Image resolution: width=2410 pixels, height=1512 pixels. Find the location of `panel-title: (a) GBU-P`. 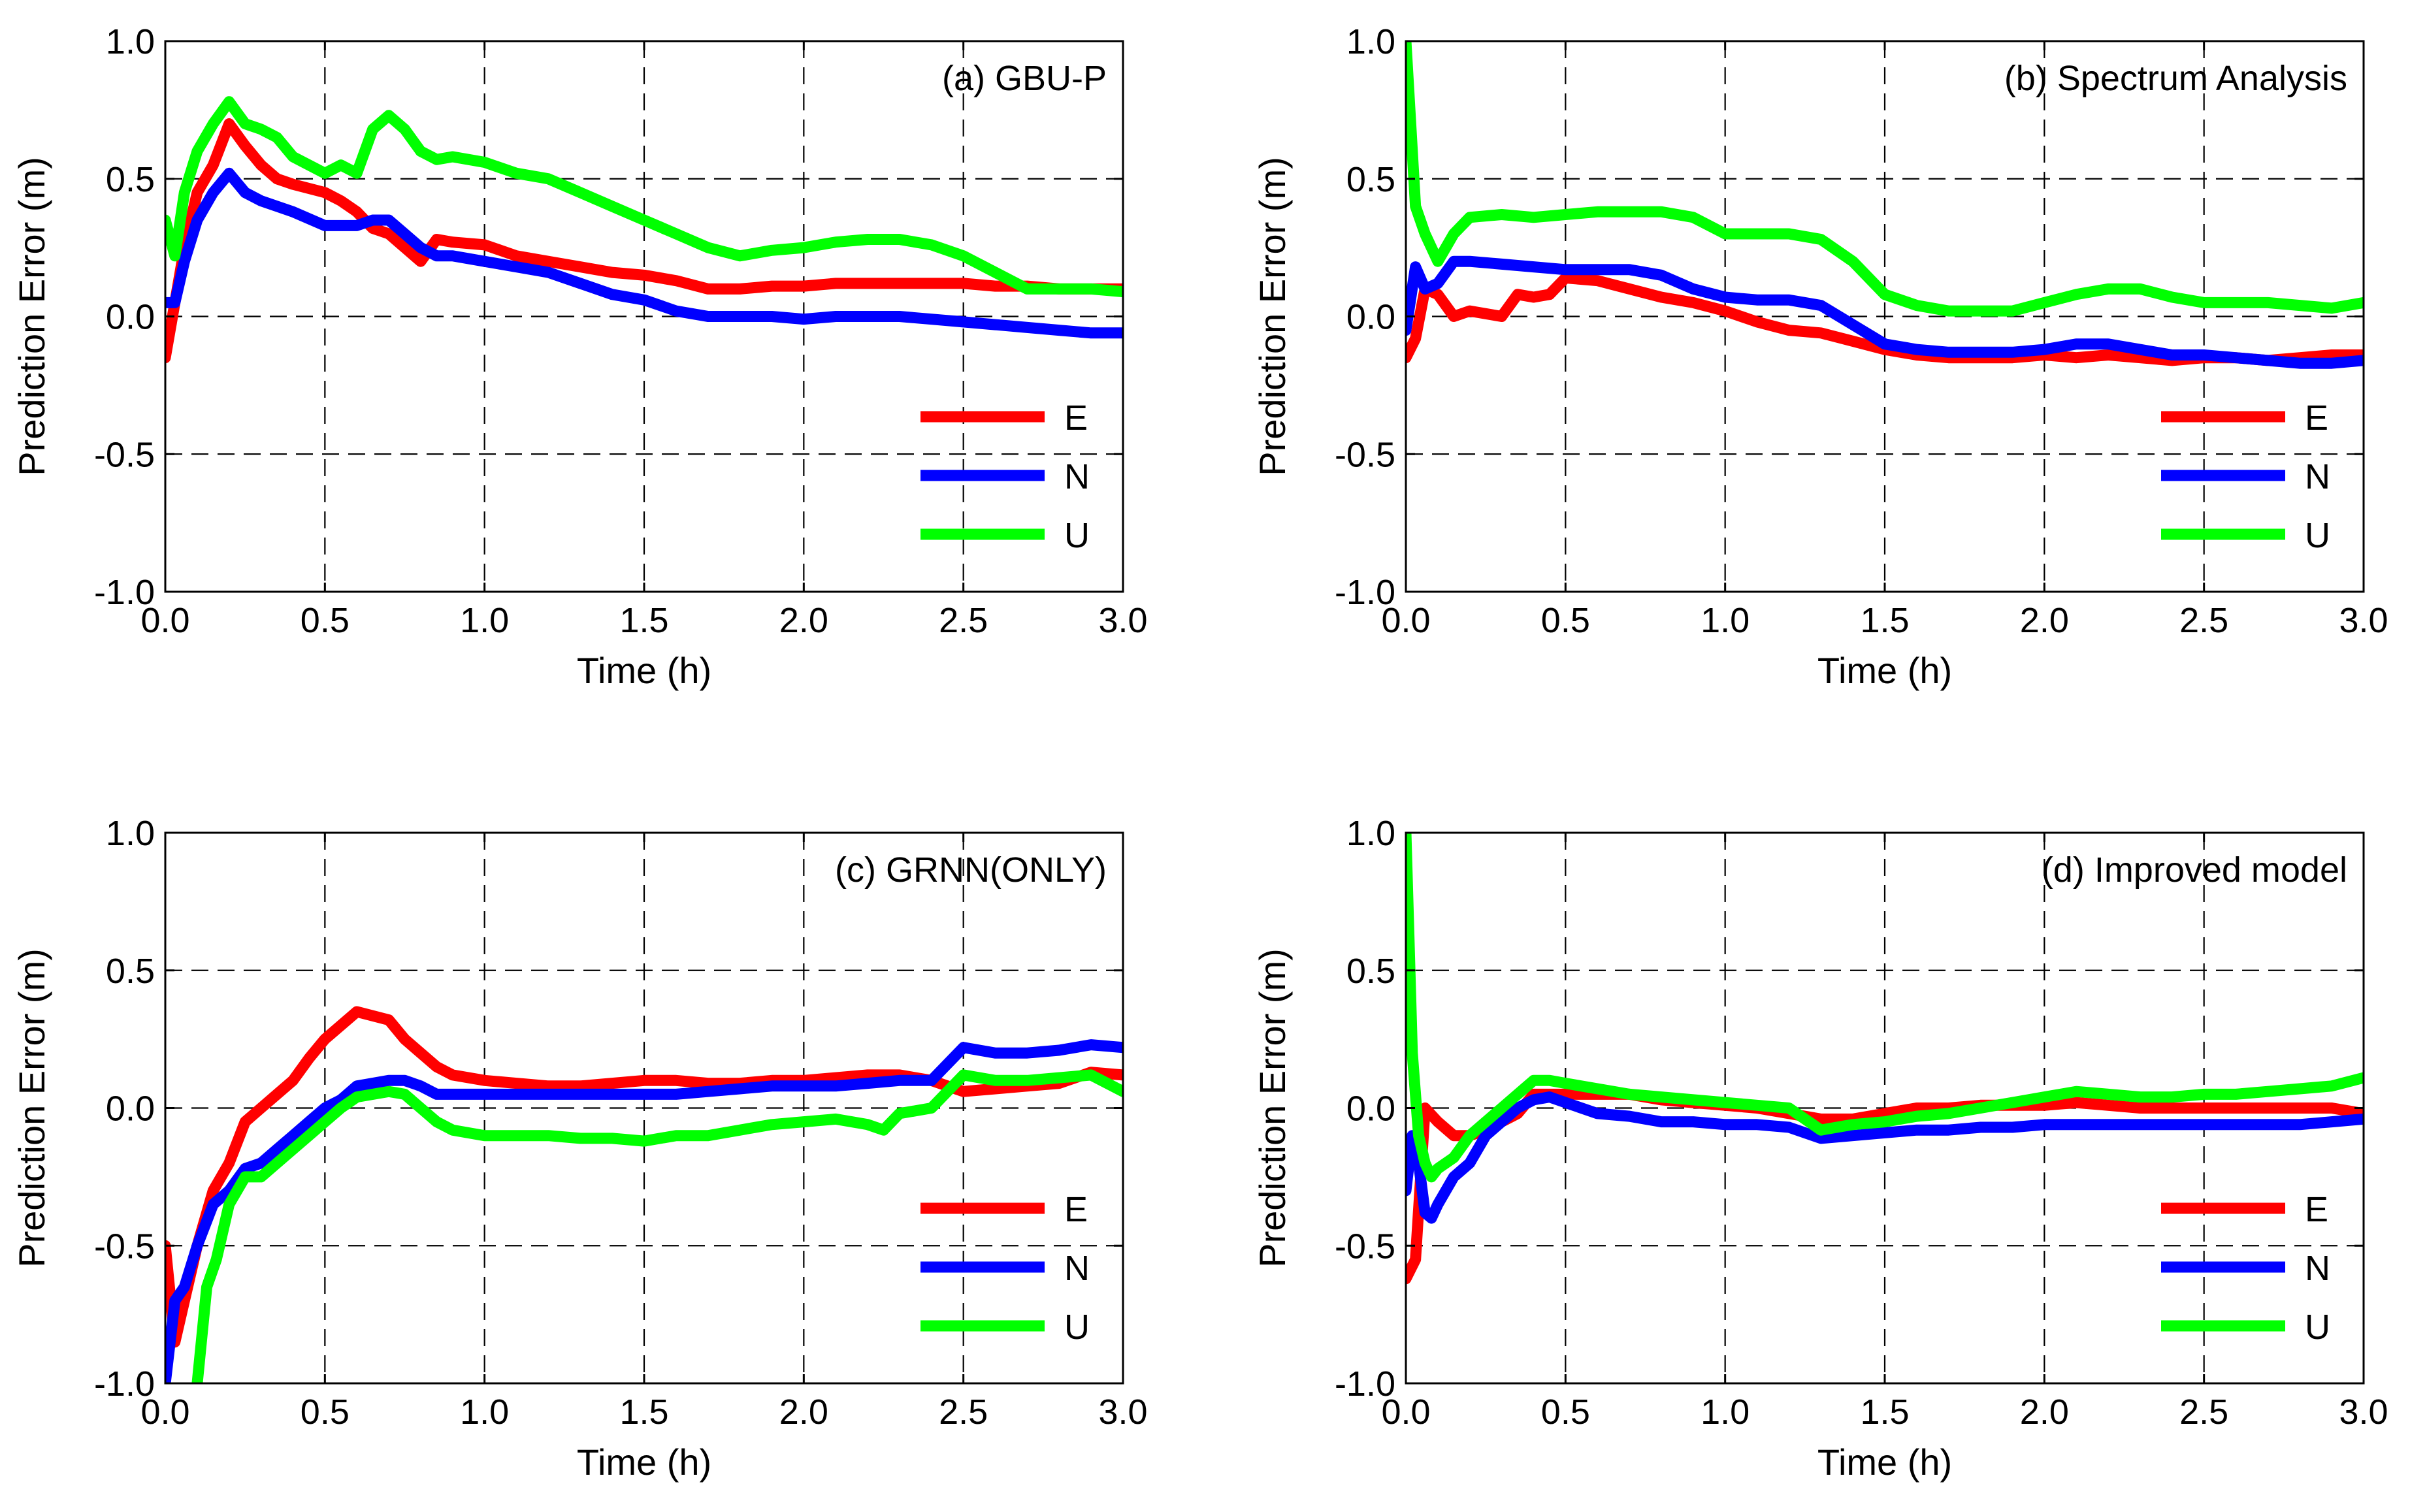

panel-title: (a) GBU-P is located at coordinates (1024, 78).